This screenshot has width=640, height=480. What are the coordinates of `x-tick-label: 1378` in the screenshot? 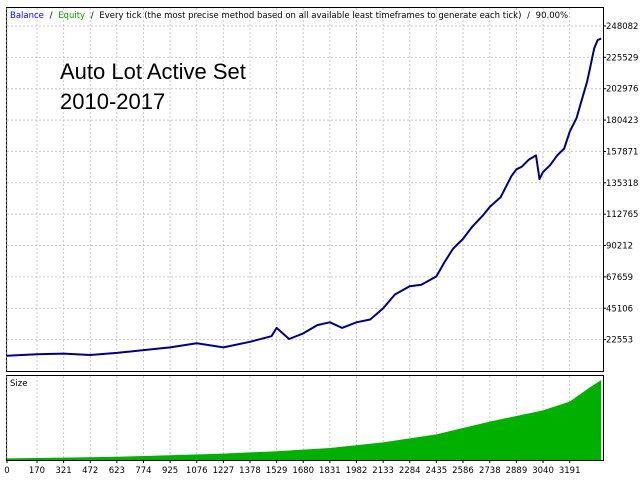 It's located at (250, 471).